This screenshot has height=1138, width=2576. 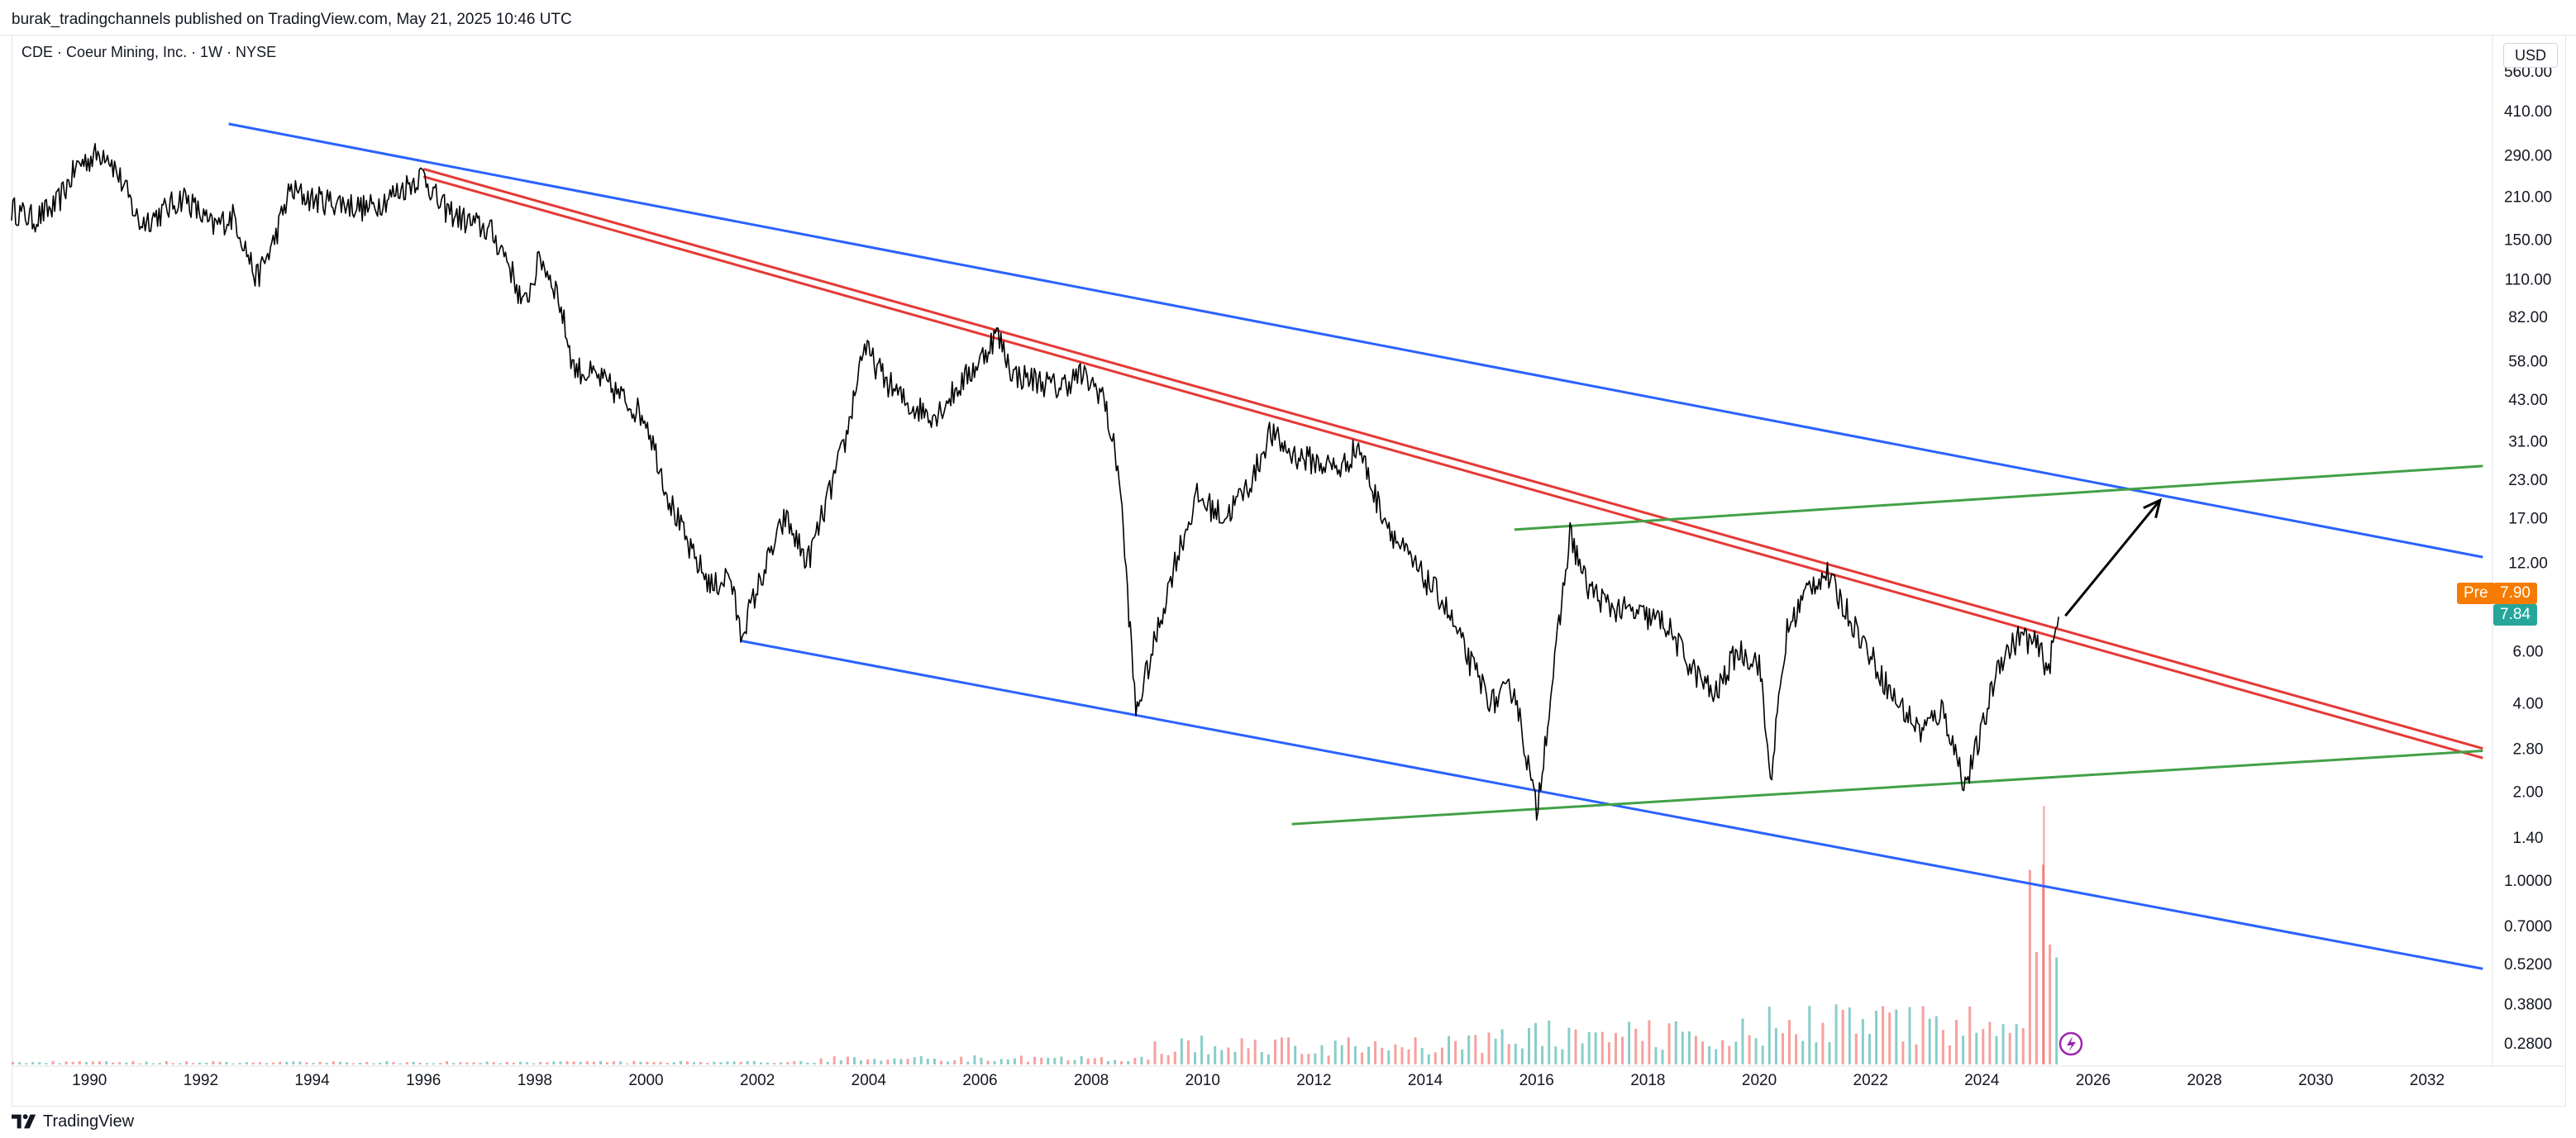 I want to click on x-tick-label: 2024, so click(x=1982, y=1080).